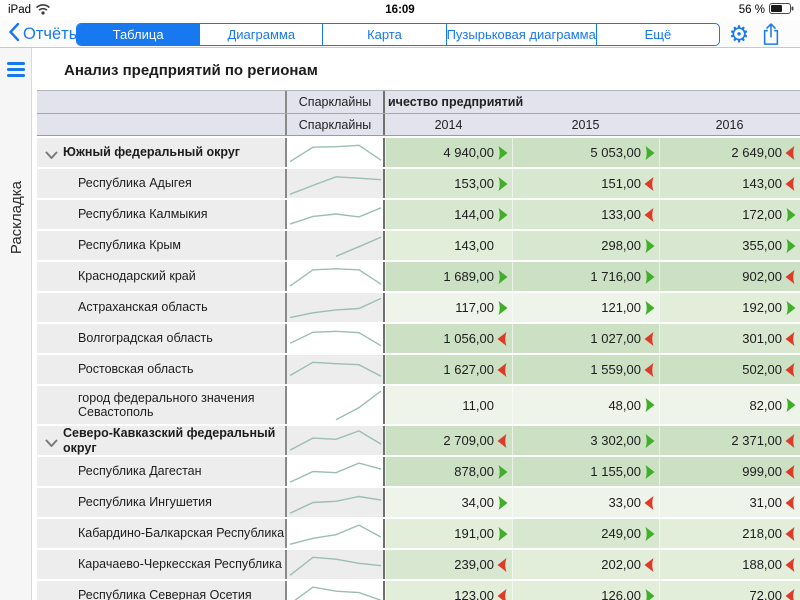  I want to click on value-text: 1 559,00, so click(615, 369).